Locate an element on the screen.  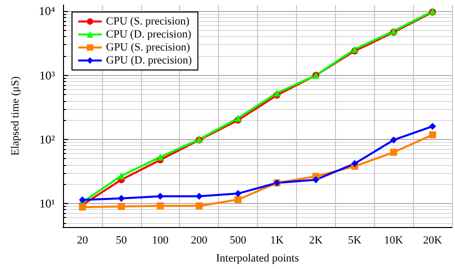
x-tick-label: 200 is located at coordinates (199, 240).